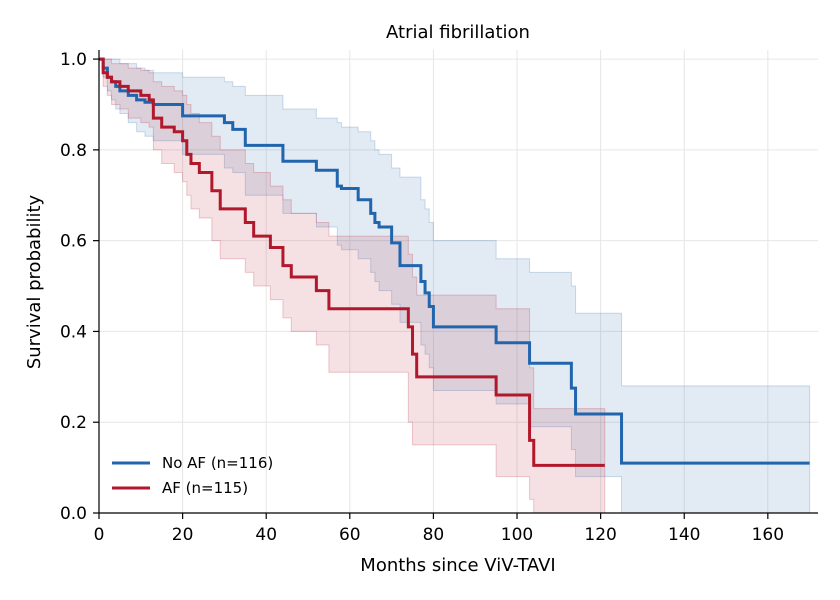 Image resolution: width=840 pixels, height=600 pixels. Describe the element at coordinates (73, 60) in the screenshot. I see `y-tick-label: 1.0` at that location.